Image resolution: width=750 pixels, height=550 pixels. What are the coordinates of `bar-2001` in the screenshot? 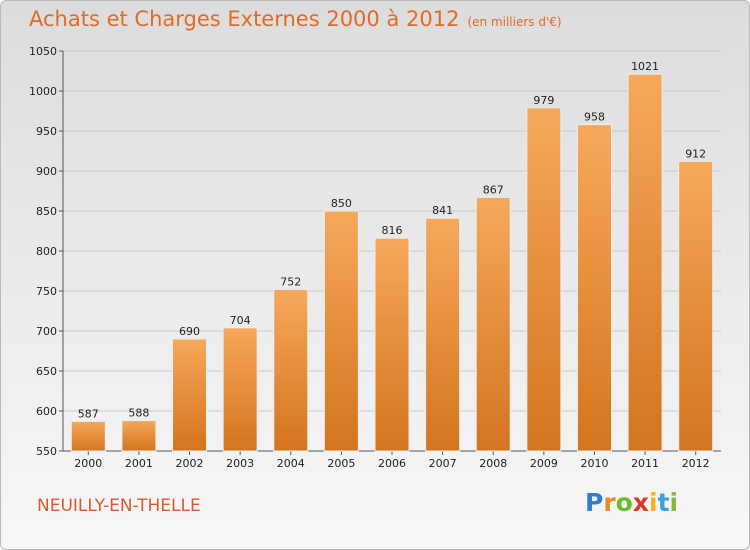 It's located at (139, 436).